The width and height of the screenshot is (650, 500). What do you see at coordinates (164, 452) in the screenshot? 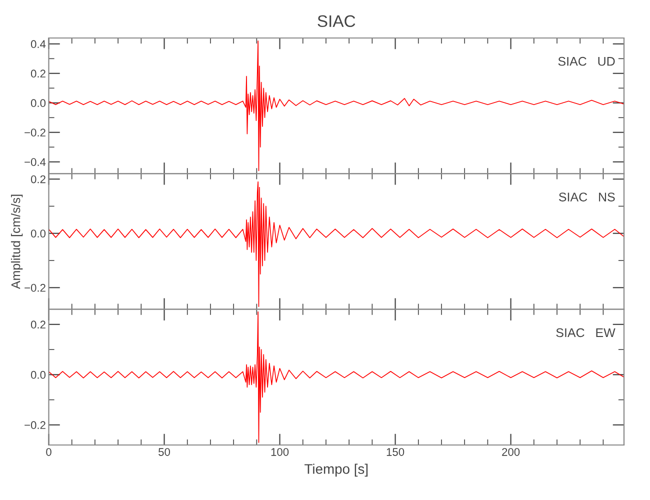
I see `x-tick-label: 50` at bounding box center [164, 452].